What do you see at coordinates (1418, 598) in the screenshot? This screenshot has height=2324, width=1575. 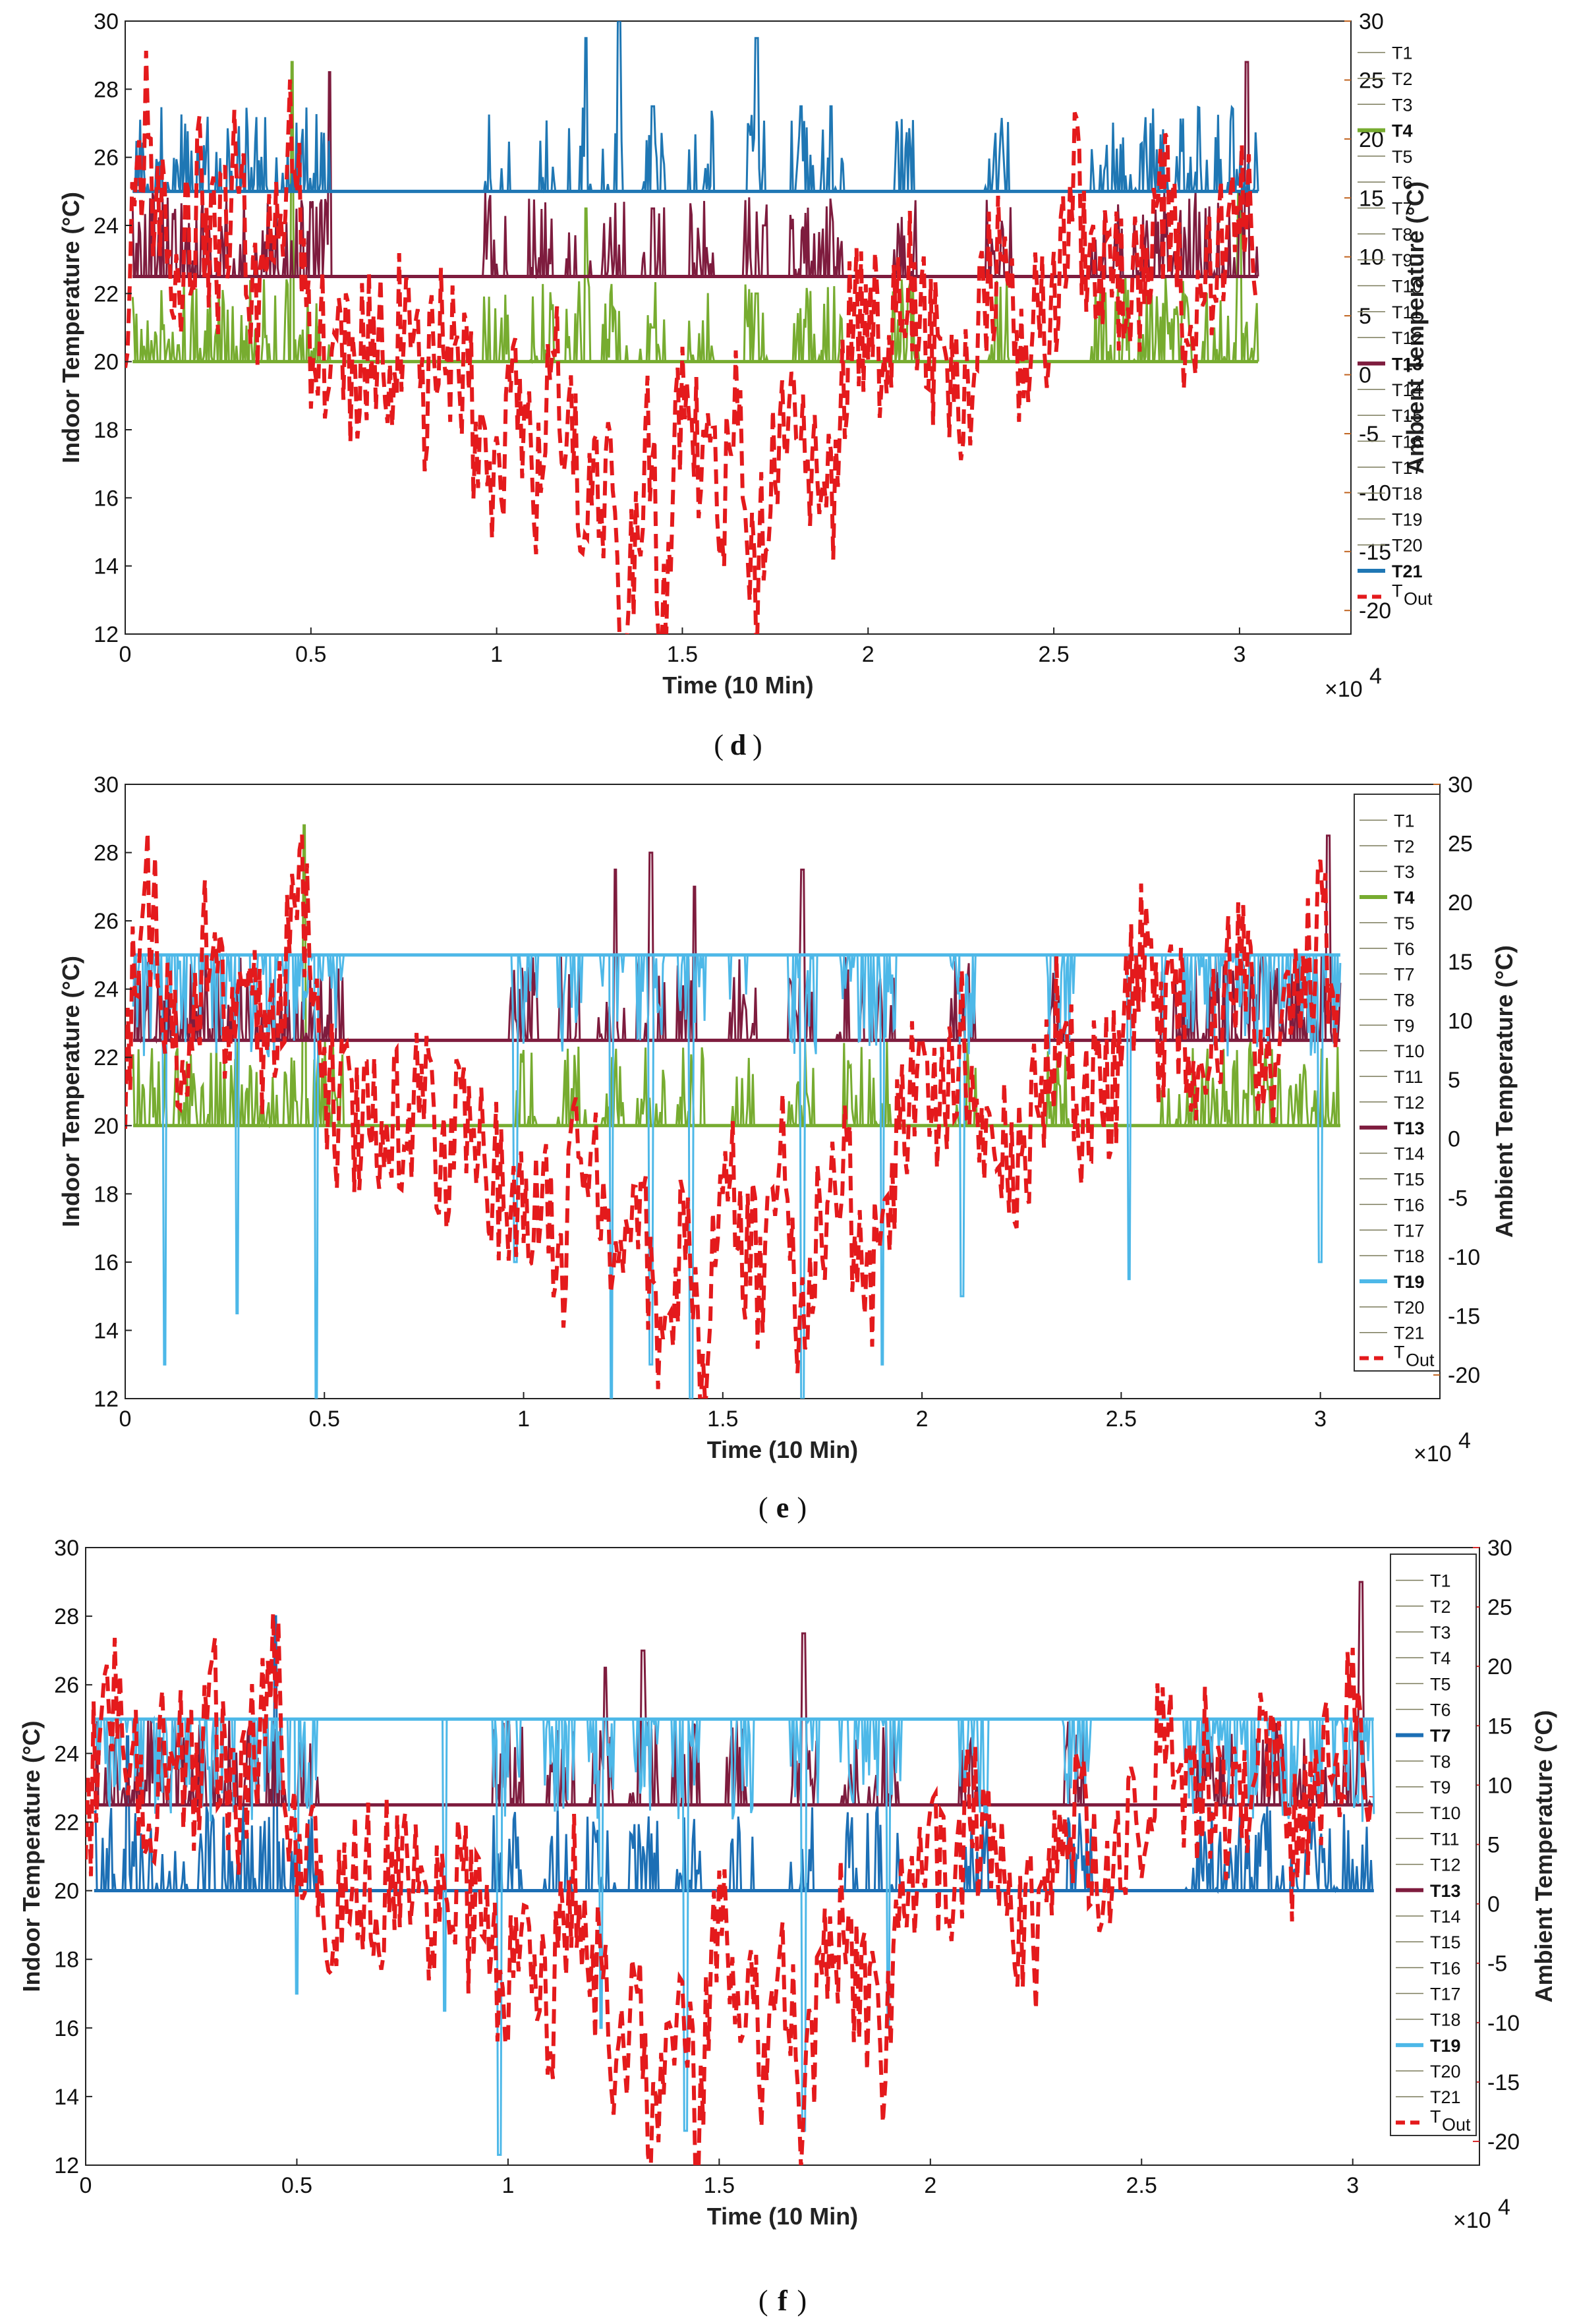 I see `legend-entry-tout-sub: Out` at bounding box center [1418, 598].